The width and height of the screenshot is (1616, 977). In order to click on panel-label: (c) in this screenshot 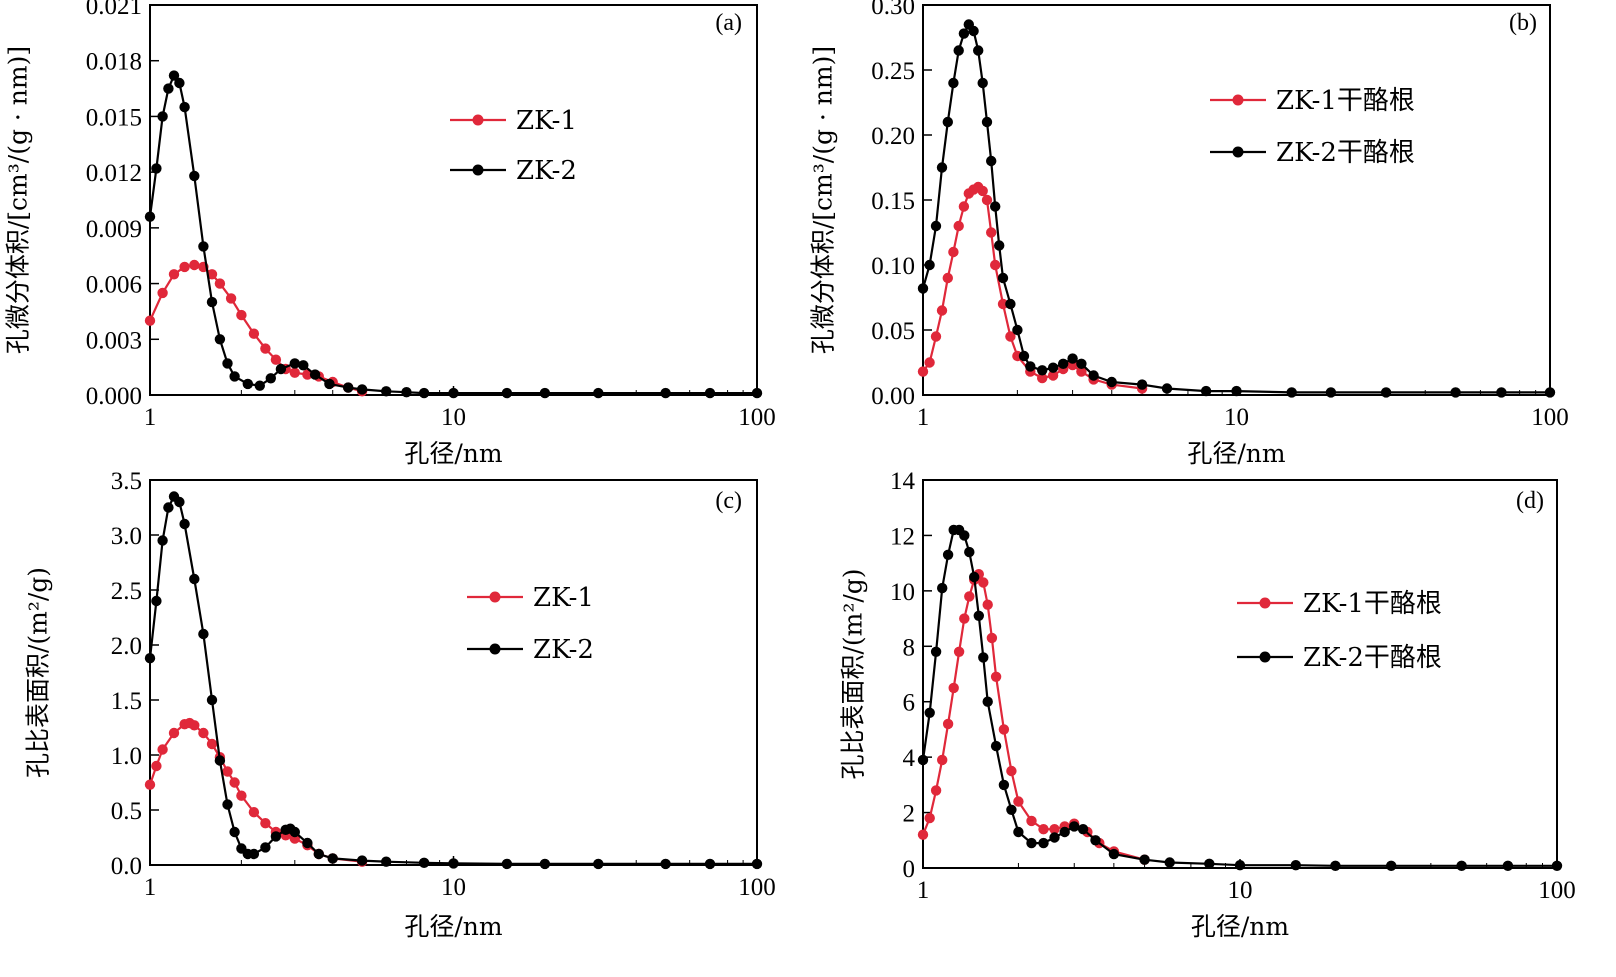, I will do `click(728, 501)`.